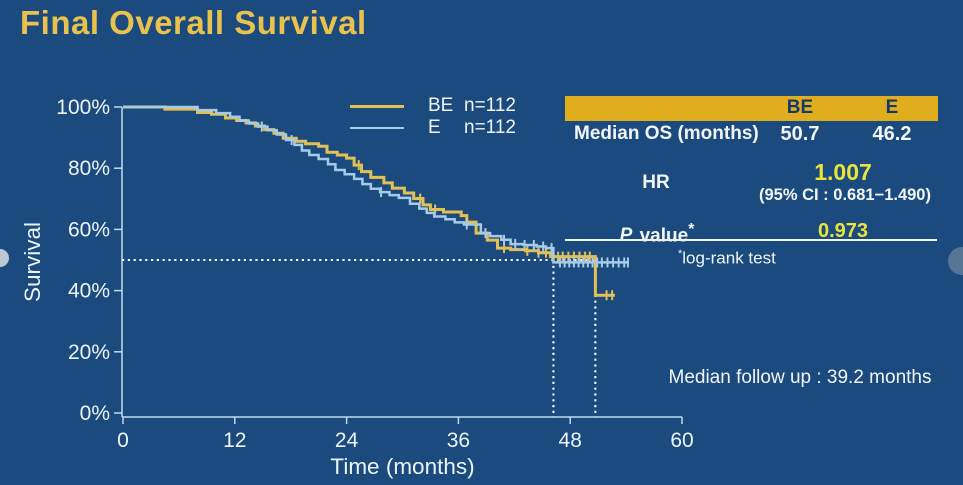 This screenshot has height=485, width=963. What do you see at coordinates (892, 134) in the screenshot?
I see `median-os-e-value: 46.2` at bounding box center [892, 134].